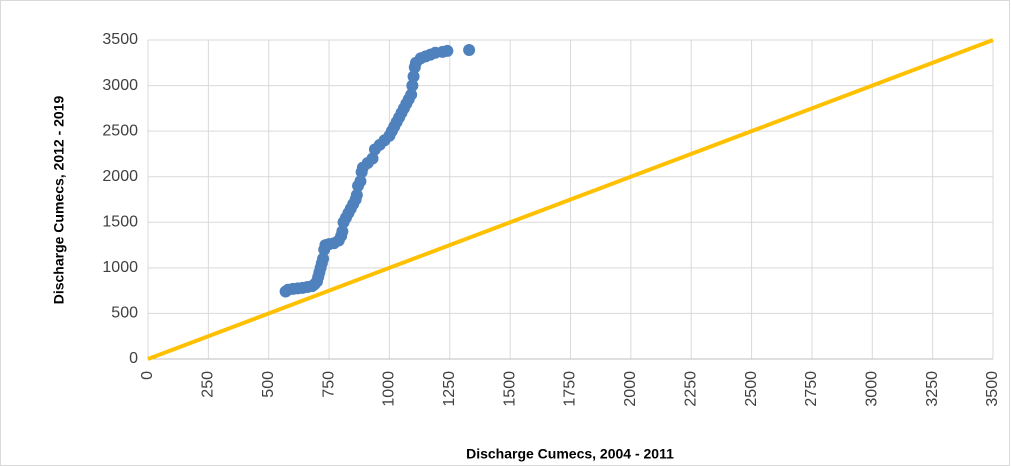 This screenshot has height=466, width=1011. What do you see at coordinates (208, 384) in the screenshot?
I see `x-tick-label: 250` at bounding box center [208, 384].